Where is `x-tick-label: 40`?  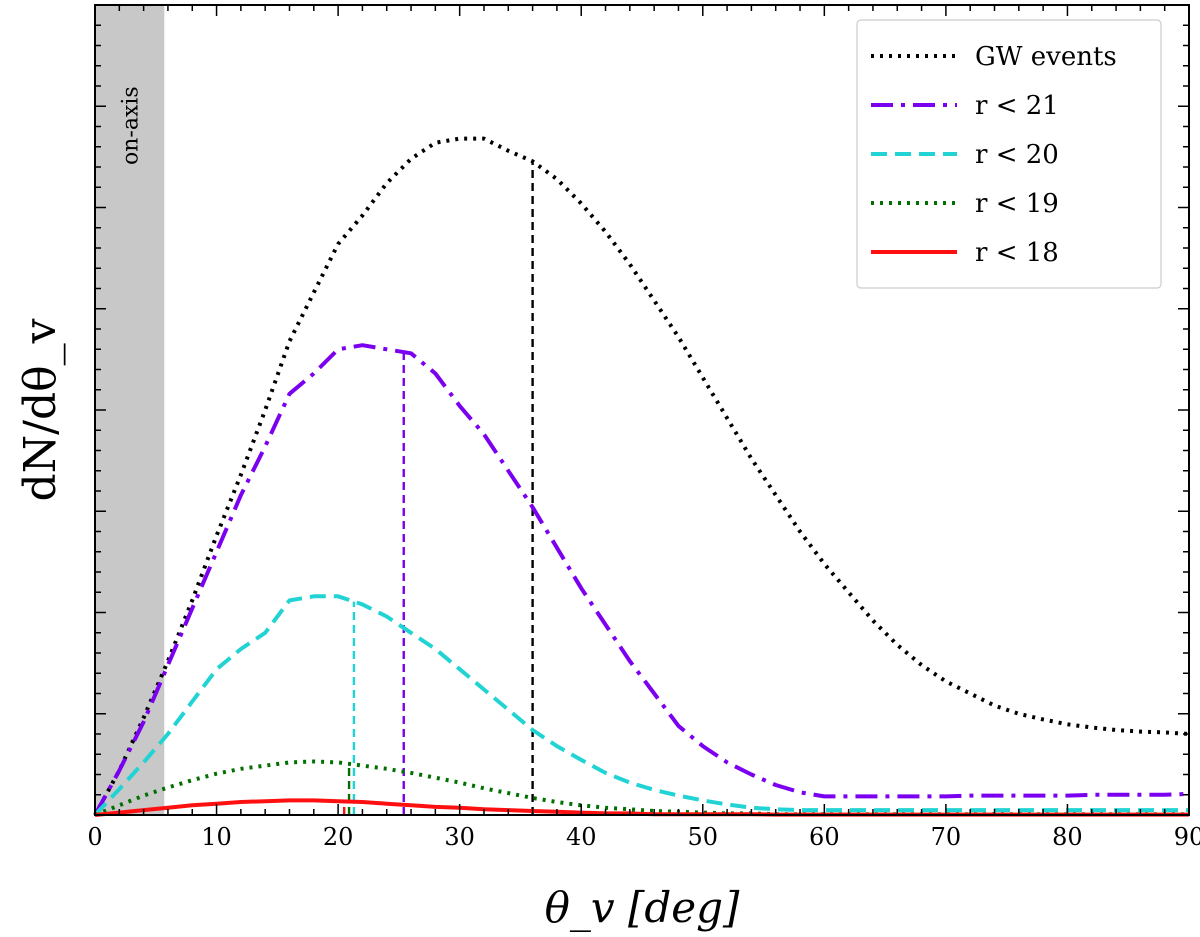 x-tick-label: 40 is located at coordinates (581, 837).